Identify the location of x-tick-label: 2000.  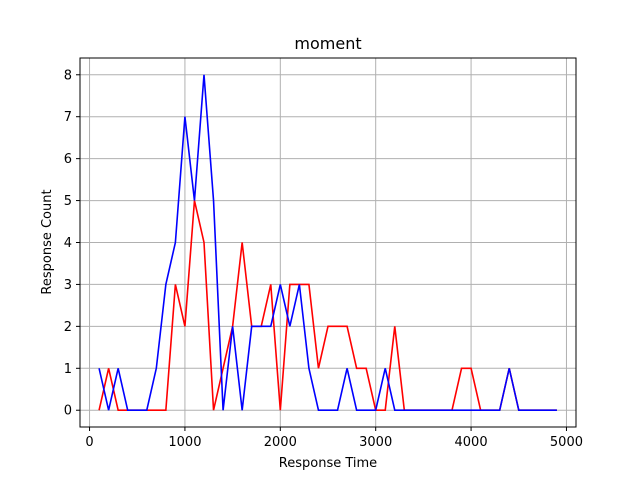
(280, 442).